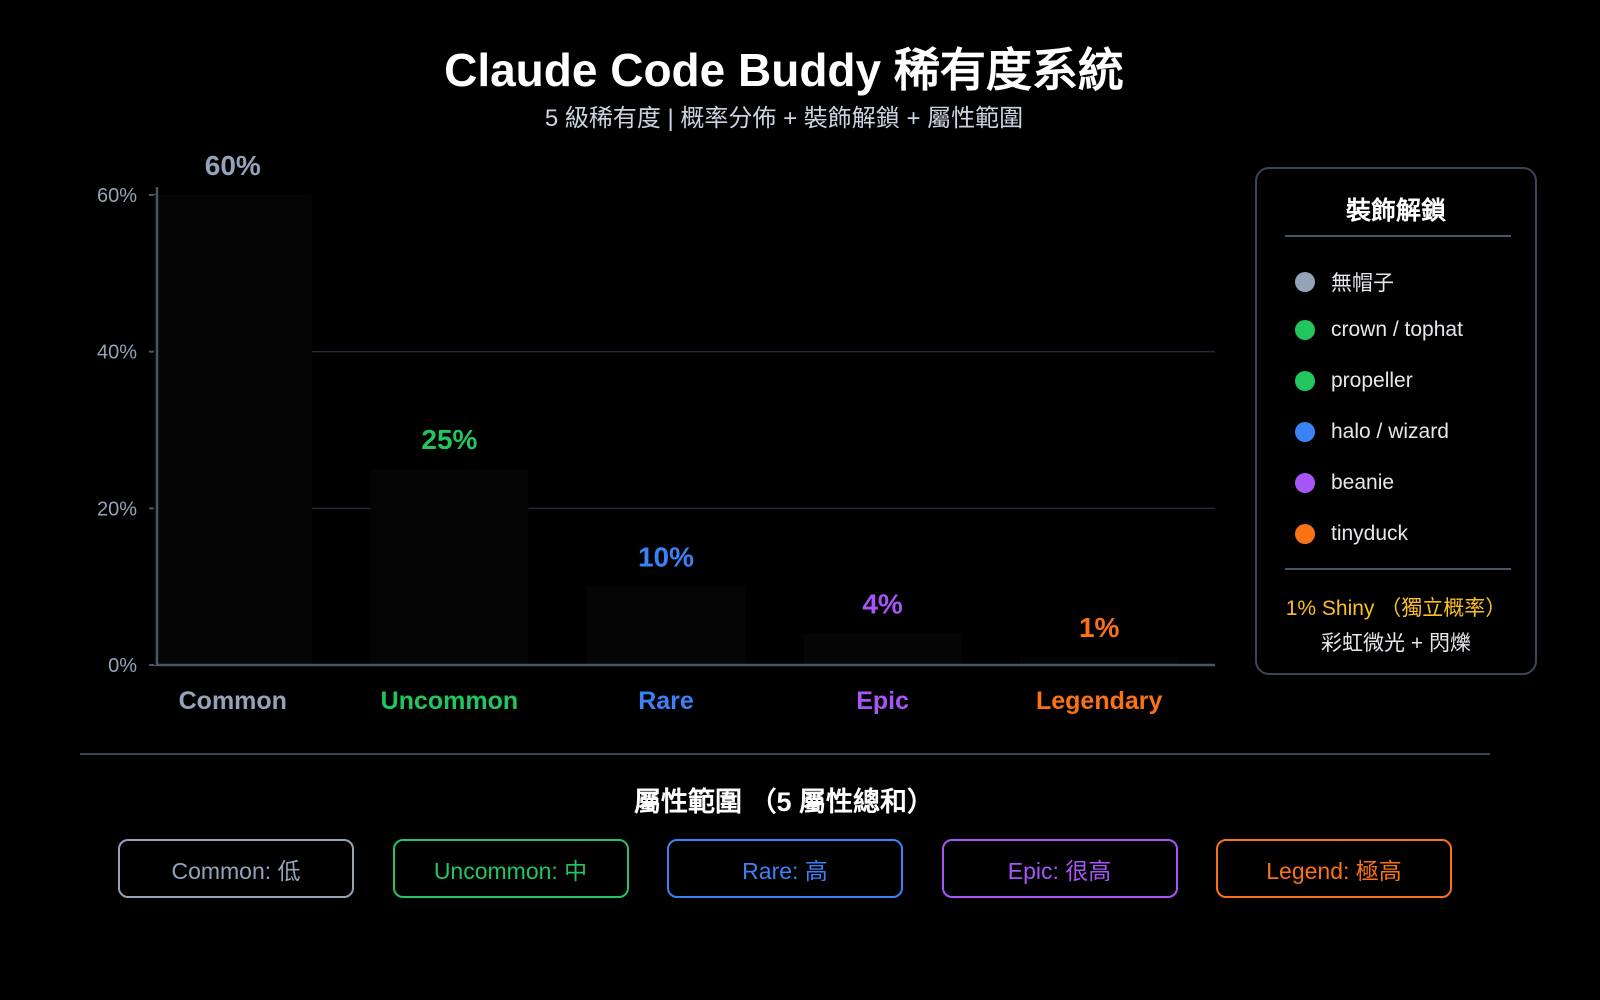 The image size is (1600, 1000). I want to click on x-category-label: Epic, so click(882, 701).